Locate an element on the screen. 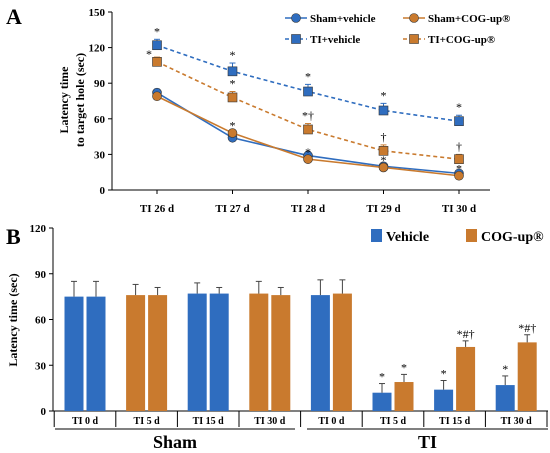 This screenshot has width=550, height=453. legend-label: TI+COG-up® is located at coordinates (461, 40).